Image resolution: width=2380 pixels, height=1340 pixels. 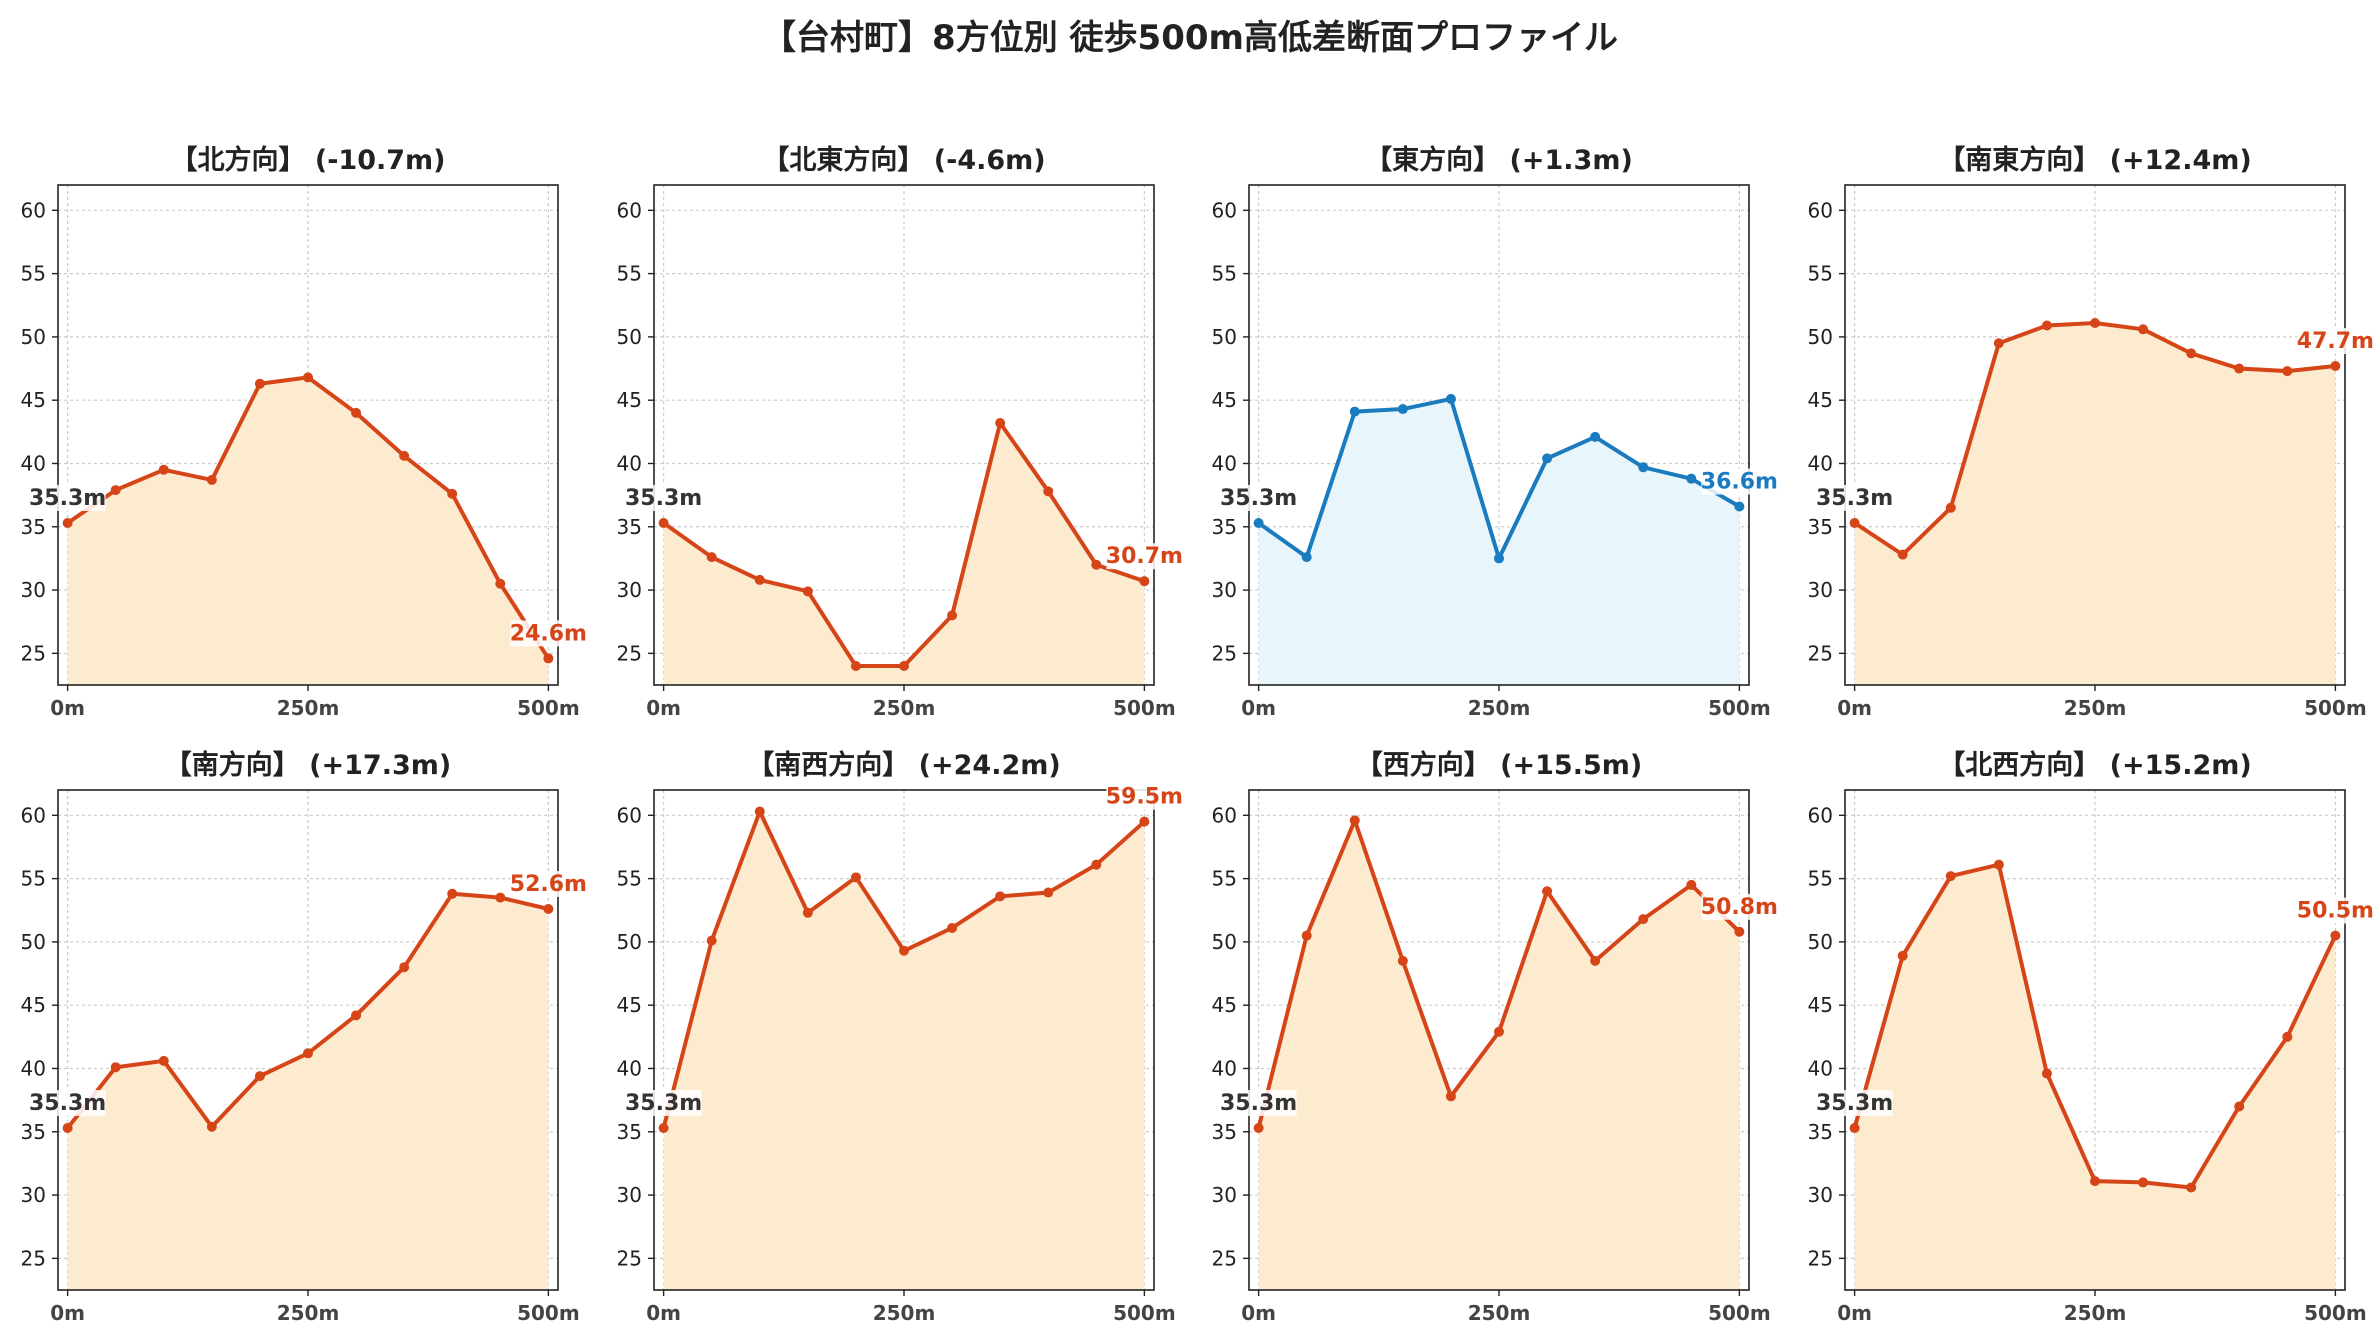 What do you see at coordinates (903, 160) in the screenshot?
I see `subplot-title: 【北東方向】 (-4.6m)` at bounding box center [903, 160].